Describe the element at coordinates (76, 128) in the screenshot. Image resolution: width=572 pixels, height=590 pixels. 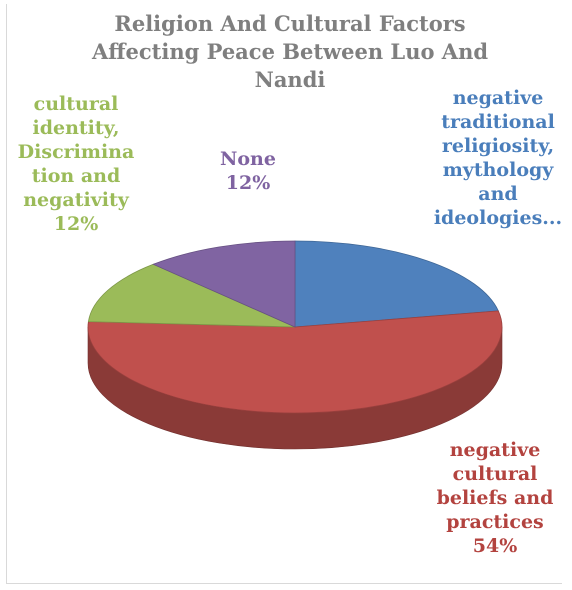
I see `slice-label-line: identity,` at that location.